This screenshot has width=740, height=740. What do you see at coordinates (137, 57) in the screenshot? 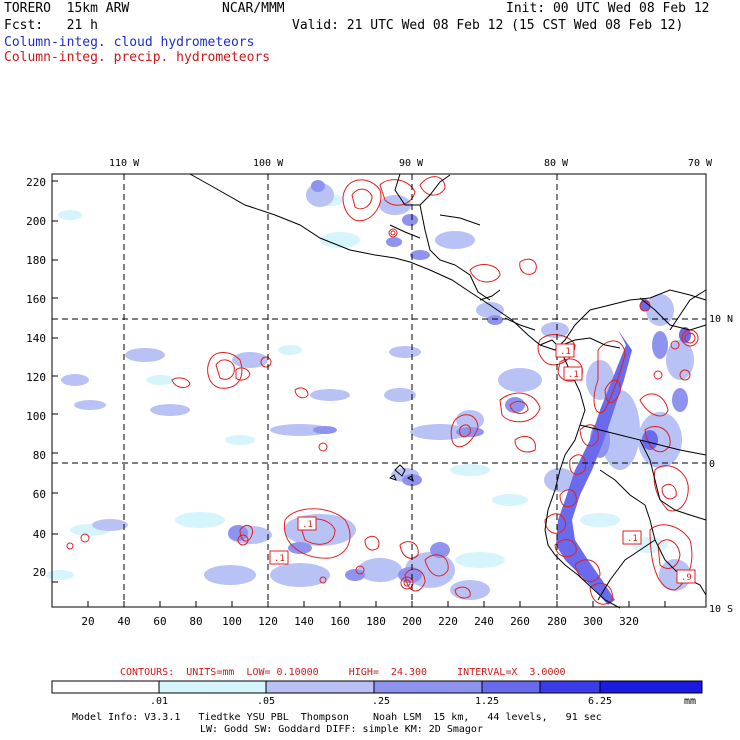
I see `field-precip-label: Column-integ. precip. hydrometeors` at bounding box center [137, 57].